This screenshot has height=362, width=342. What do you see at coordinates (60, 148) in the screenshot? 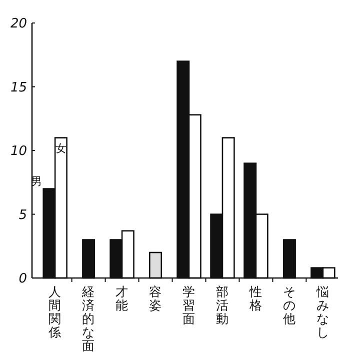
I see `series-label: 女` at bounding box center [60, 148].